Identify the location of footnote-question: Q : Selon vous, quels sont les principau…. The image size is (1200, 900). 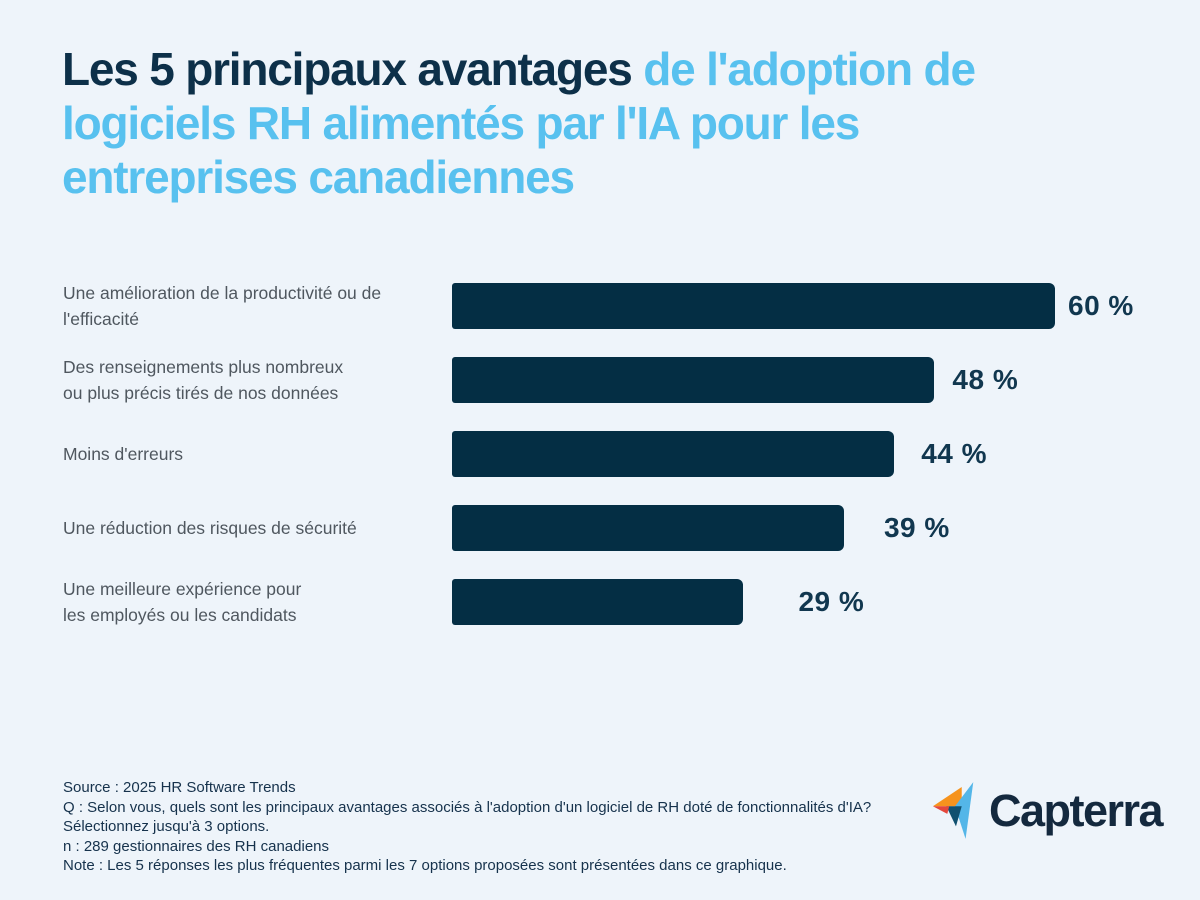
(467, 807).